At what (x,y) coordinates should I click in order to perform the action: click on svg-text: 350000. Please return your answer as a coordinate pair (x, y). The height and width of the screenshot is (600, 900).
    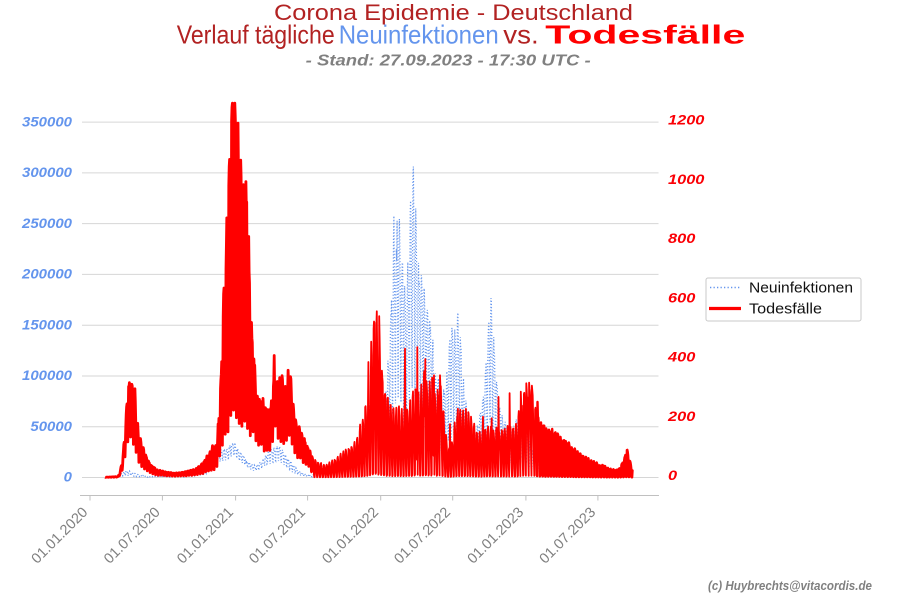
    Looking at the image, I should click on (47, 121).